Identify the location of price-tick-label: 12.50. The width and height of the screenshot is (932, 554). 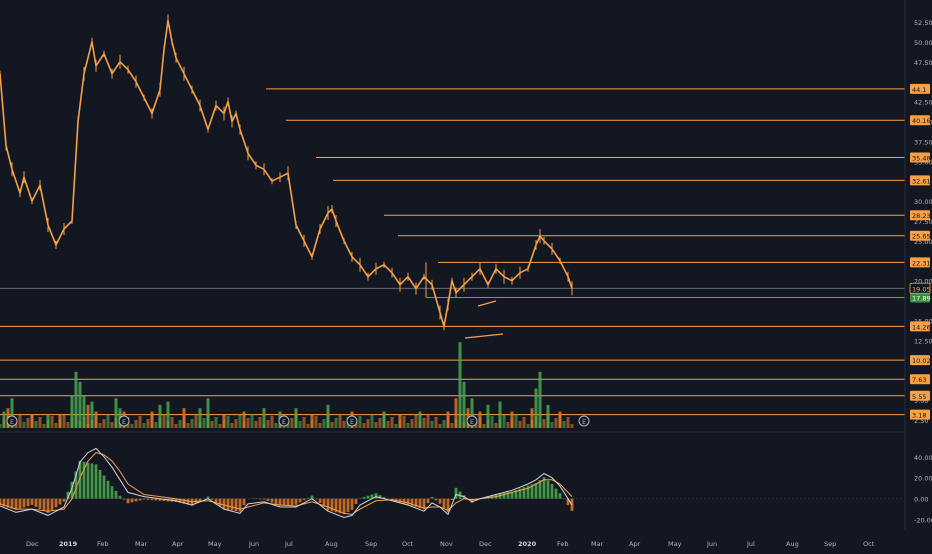
(923, 341).